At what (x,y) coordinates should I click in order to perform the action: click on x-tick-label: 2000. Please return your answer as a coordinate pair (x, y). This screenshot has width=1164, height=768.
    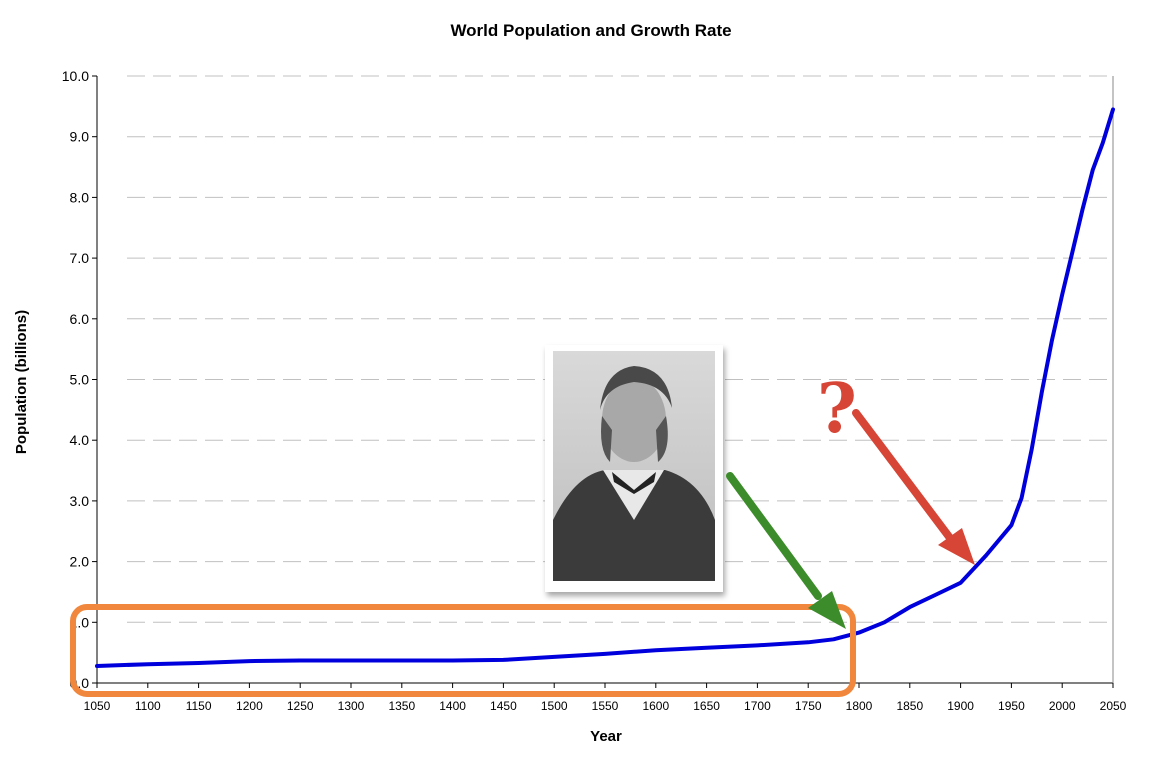
    Looking at the image, I should click on (1062, 706).